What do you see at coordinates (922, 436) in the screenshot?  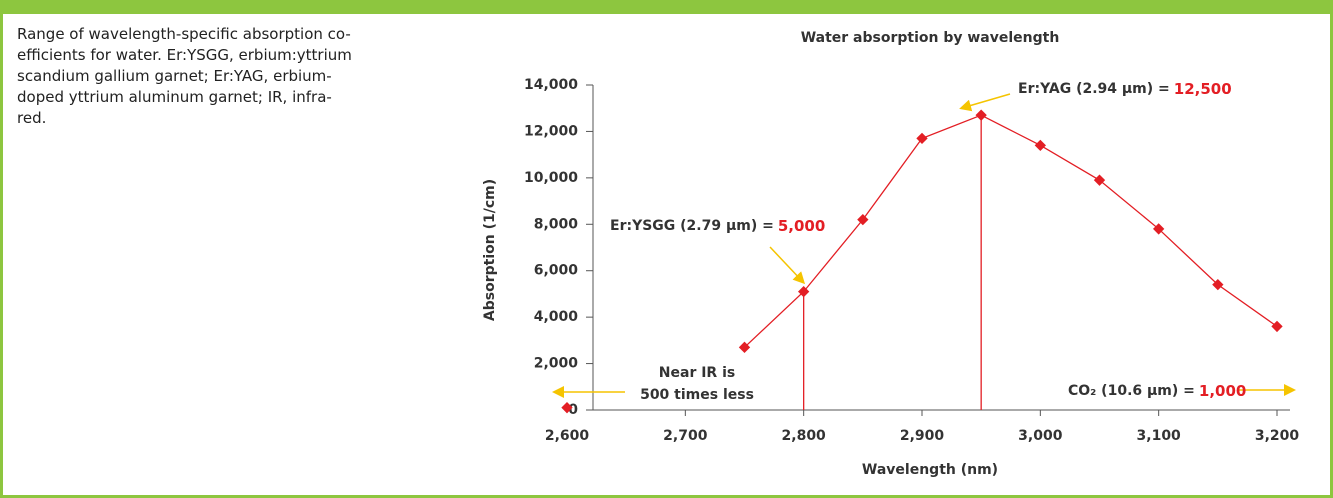 I see `x-tick-label: 2,900` at bounding box center [922, 436].